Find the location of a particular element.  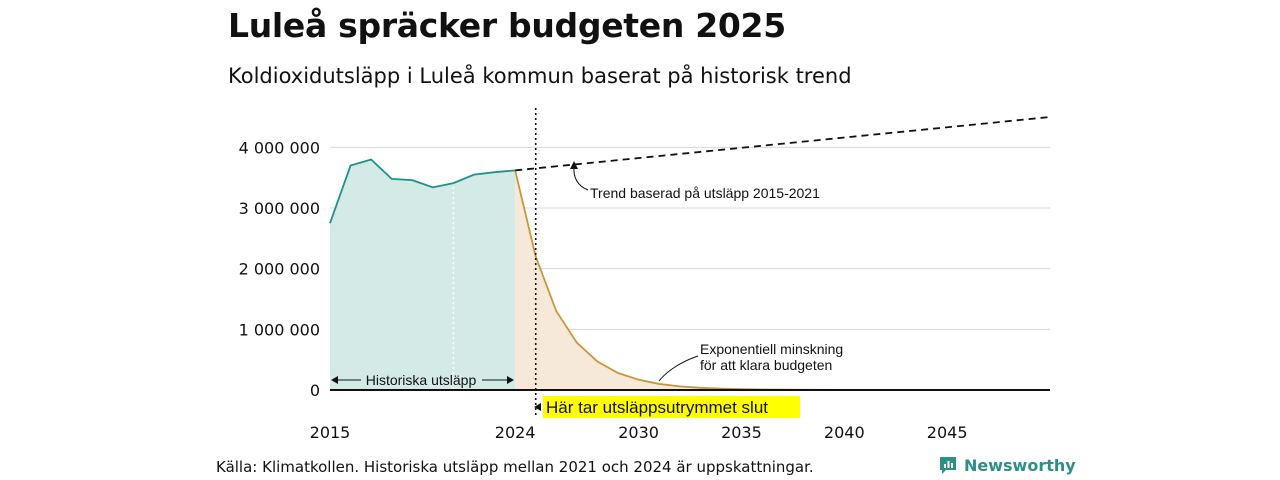

x-tick-label: 2040 is located at coordinates (844, 432).